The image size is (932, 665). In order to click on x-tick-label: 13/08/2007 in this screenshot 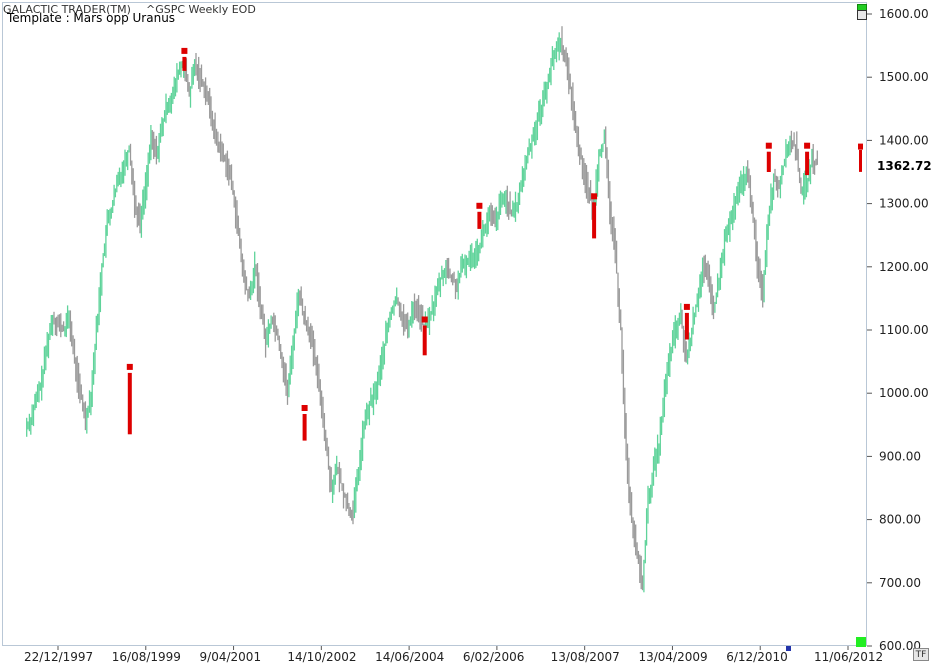, I will do `click(585, 657)`.